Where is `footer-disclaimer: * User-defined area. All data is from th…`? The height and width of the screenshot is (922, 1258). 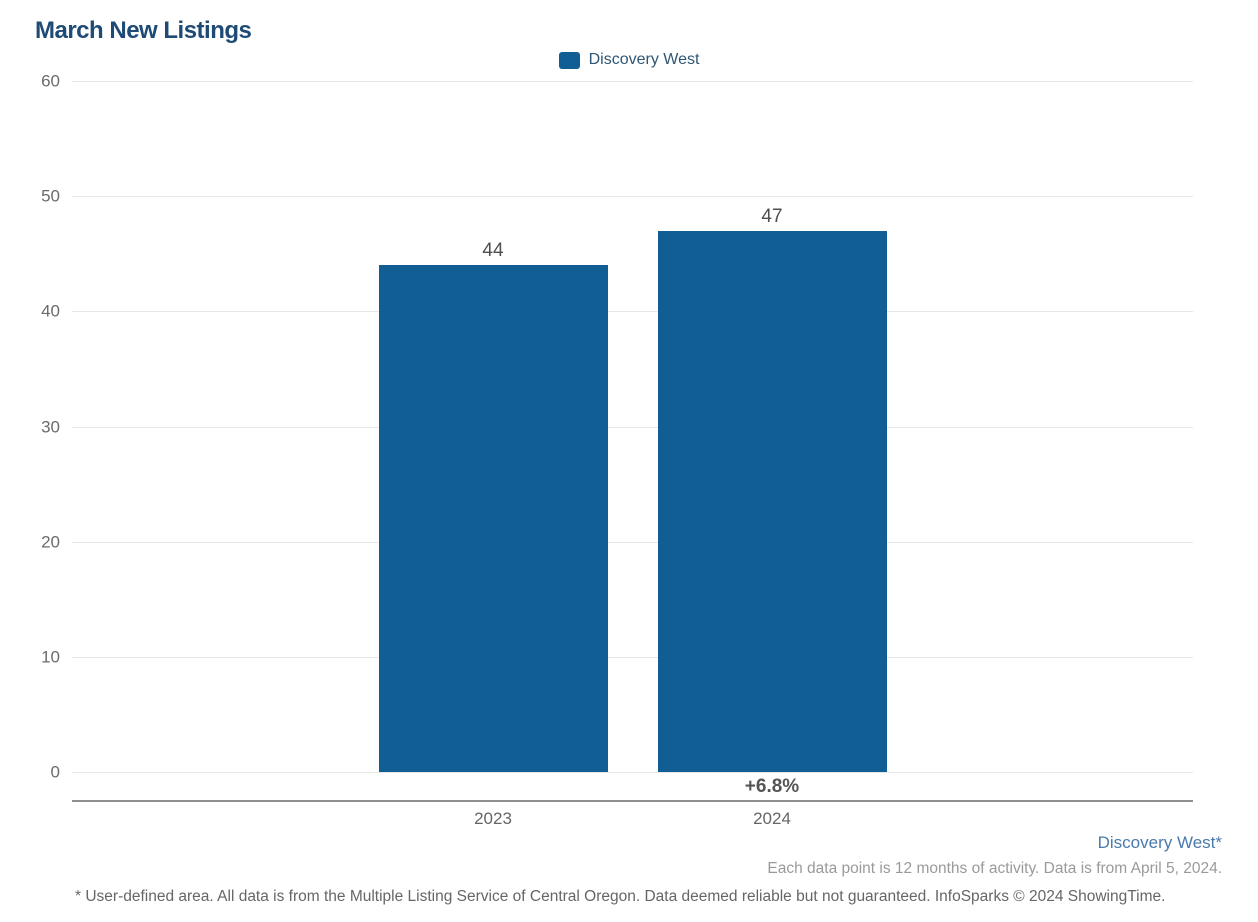
footer-disclaimer: * User-defined area. All data is from th… is located at coordinates (620, 896).